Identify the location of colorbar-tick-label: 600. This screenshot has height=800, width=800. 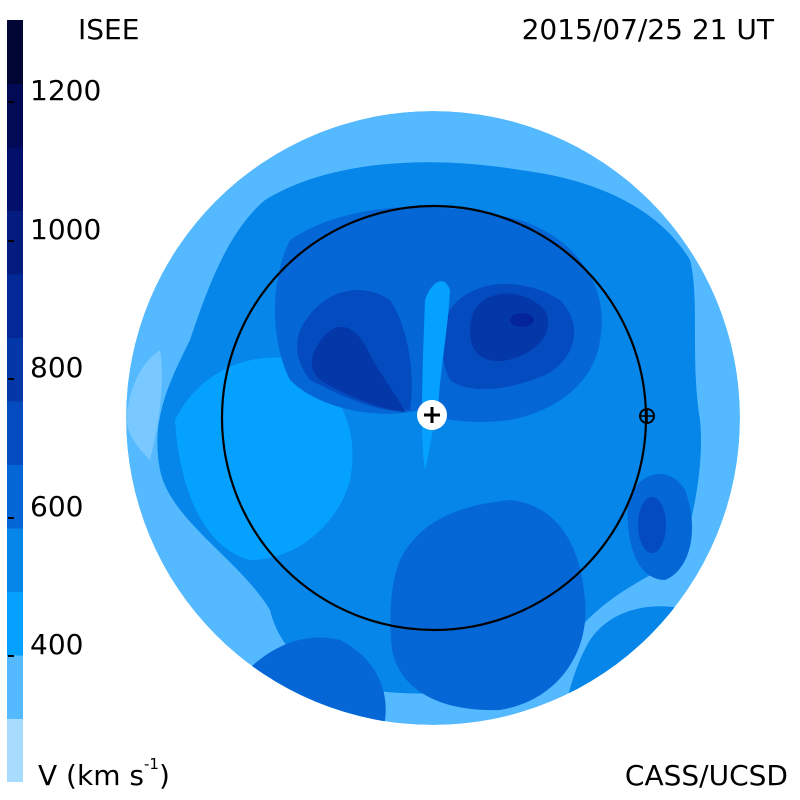
(57, 506).